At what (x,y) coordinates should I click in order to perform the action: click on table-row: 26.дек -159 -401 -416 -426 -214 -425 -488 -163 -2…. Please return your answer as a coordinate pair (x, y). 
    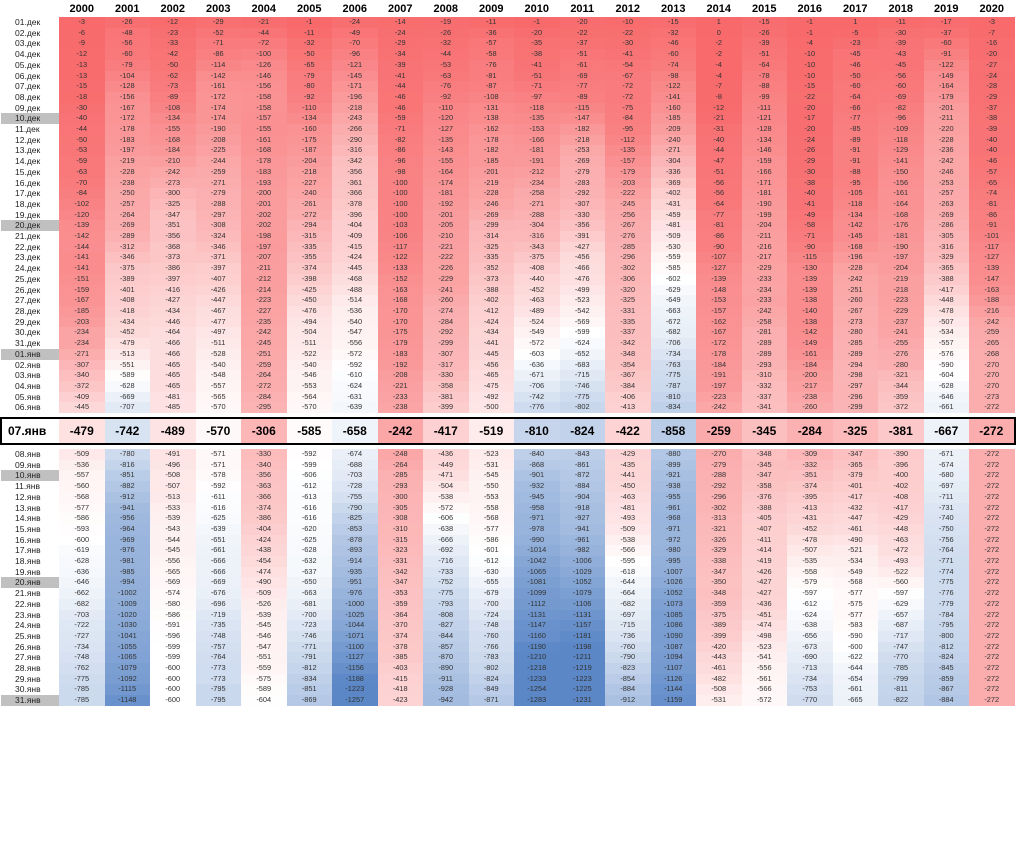
    Looking at the image, I should click on (508, 290).